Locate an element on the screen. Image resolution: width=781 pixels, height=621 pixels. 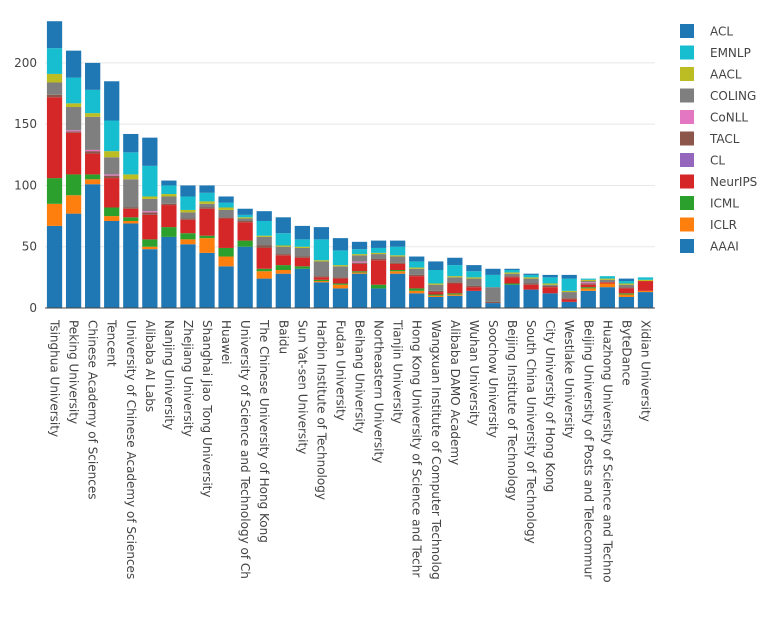
bar-tacl-tsinghua-university is located at coordinates (54, 96).